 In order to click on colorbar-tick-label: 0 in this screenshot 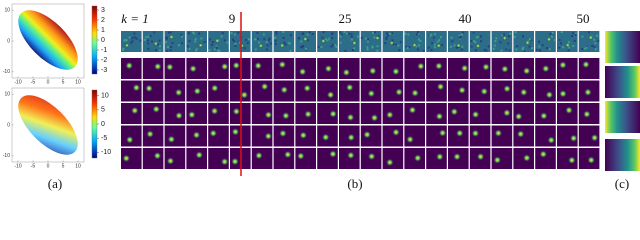, I will do `click(103, 40)`.